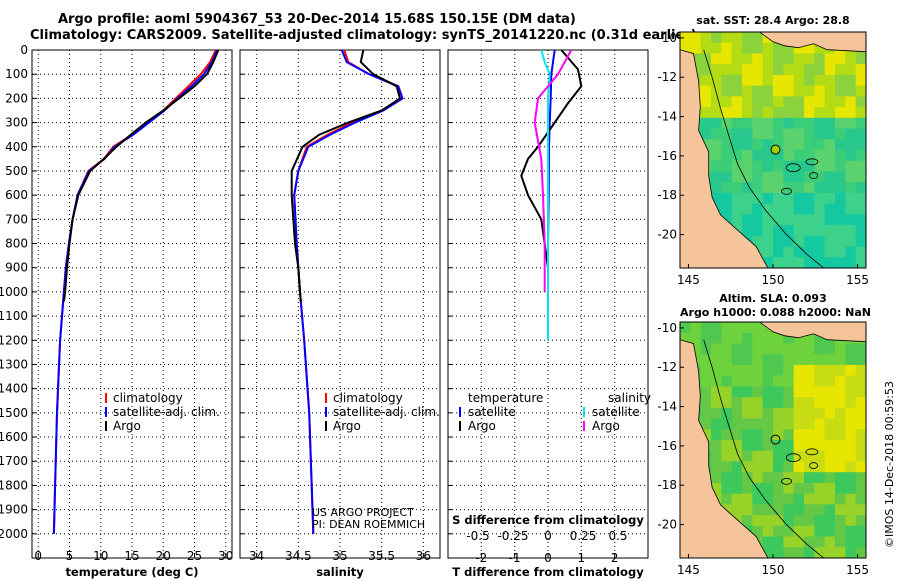 This screenshot has width=900, height=580. I want to click on secondary-x-tick-label: 0.5, so click(617, 536).